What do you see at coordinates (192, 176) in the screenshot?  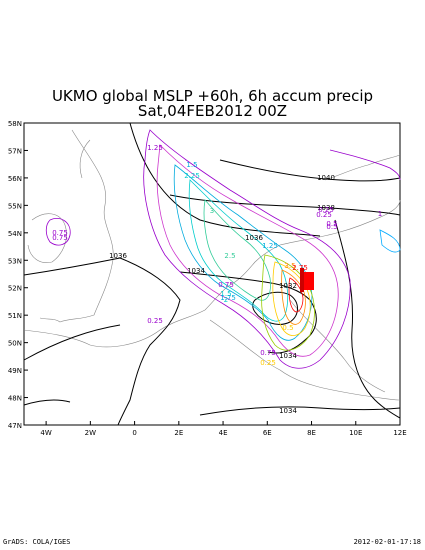 I see `precip-label: 2.25` at bounding box center [192, 176].